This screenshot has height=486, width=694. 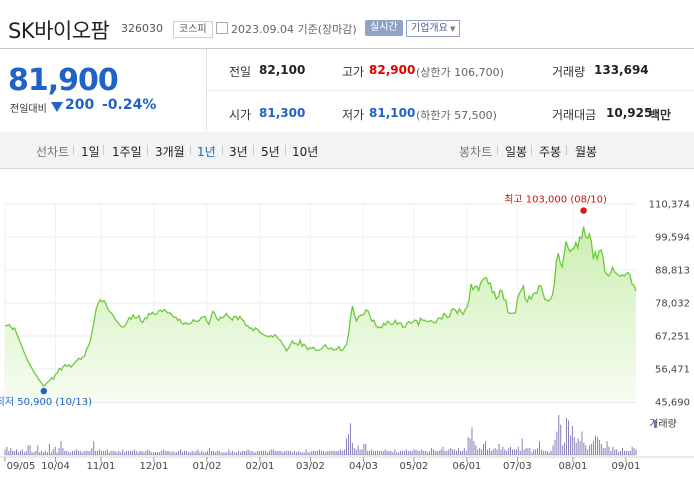 What do you see at coordinates (170, 152) in the screenshot?
I see `tab-3m: 3개월` at bounding box center [170, 152].